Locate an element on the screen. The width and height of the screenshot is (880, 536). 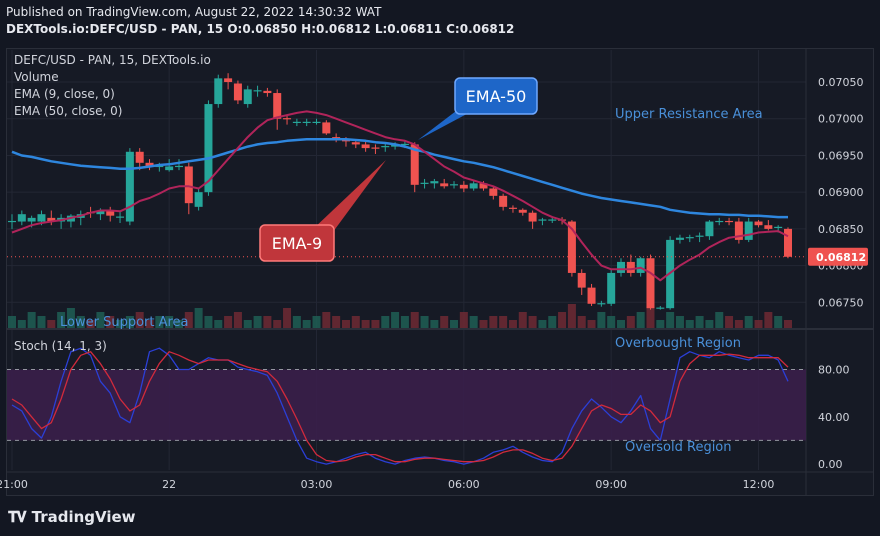
legend-ema9: EMA (9, close, 0) is located at coordinates (64, 94).